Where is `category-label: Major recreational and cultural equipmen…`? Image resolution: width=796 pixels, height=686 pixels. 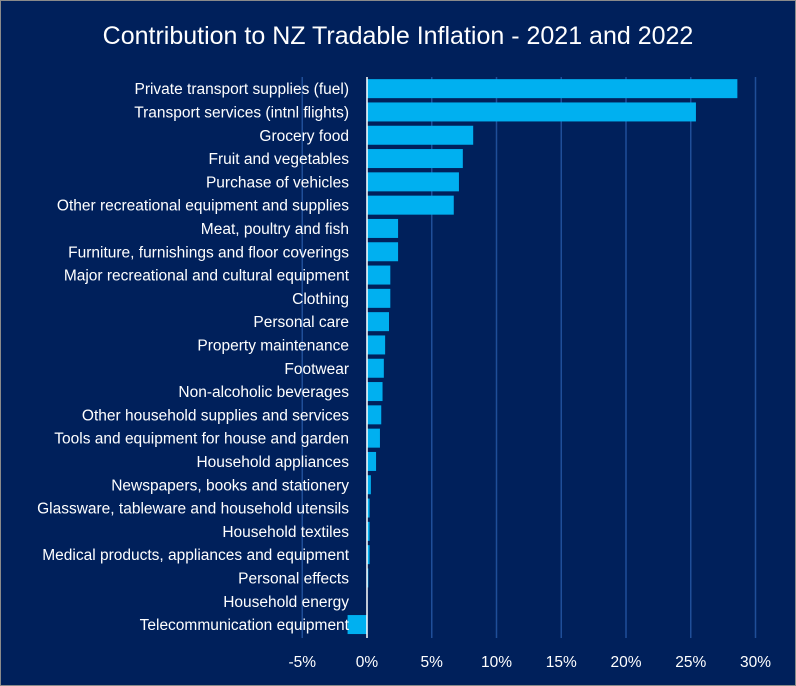 category-label: Major recreational and cultural equipmen… is located at coordinates (207, 276).